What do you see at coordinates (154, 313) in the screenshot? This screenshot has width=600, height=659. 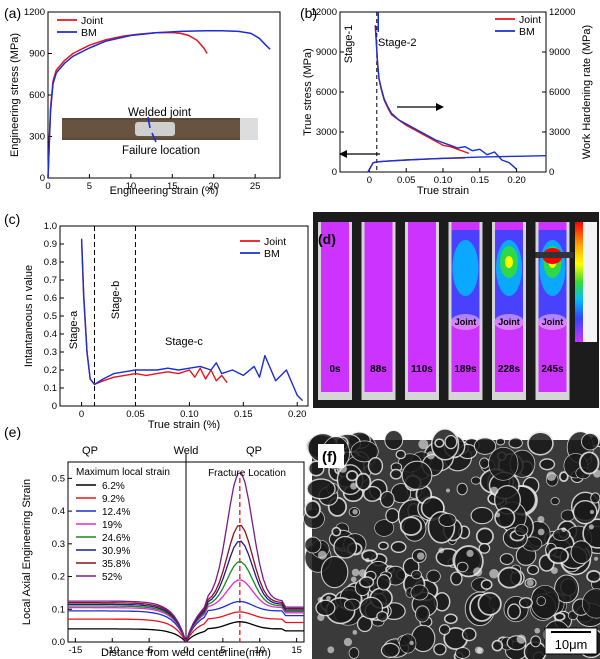 I see `series-line-joint` at bounding box center [154, 313].